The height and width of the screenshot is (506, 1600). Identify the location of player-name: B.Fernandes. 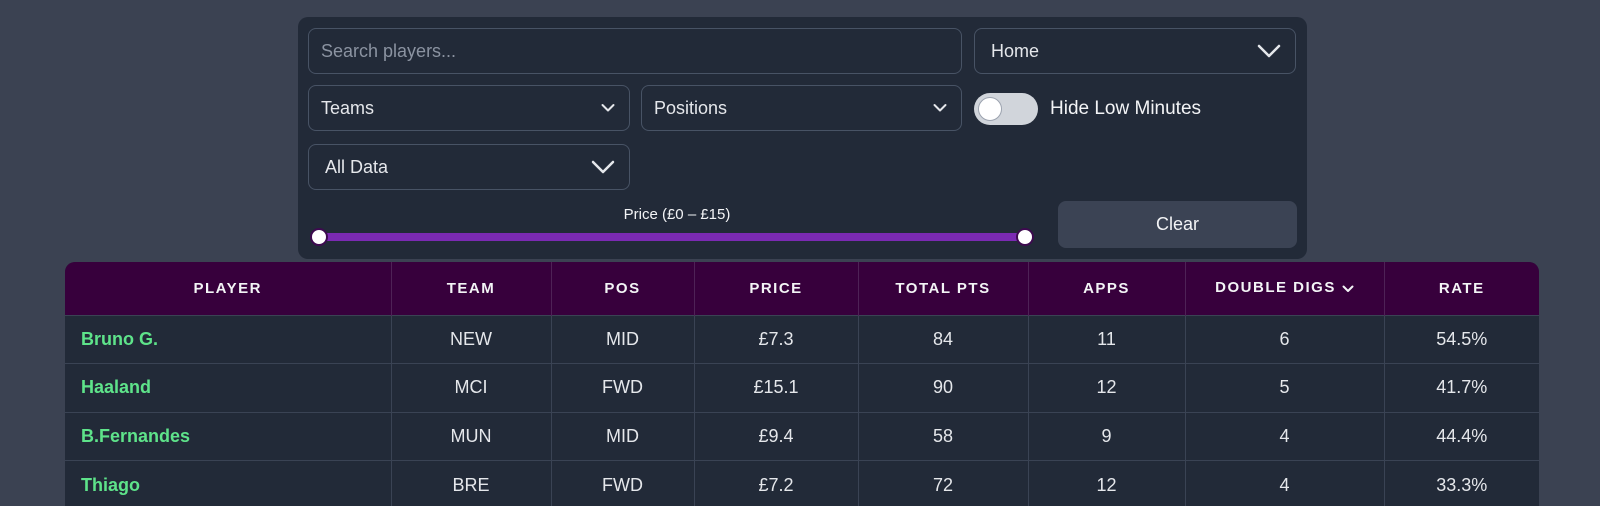
(228, 436).